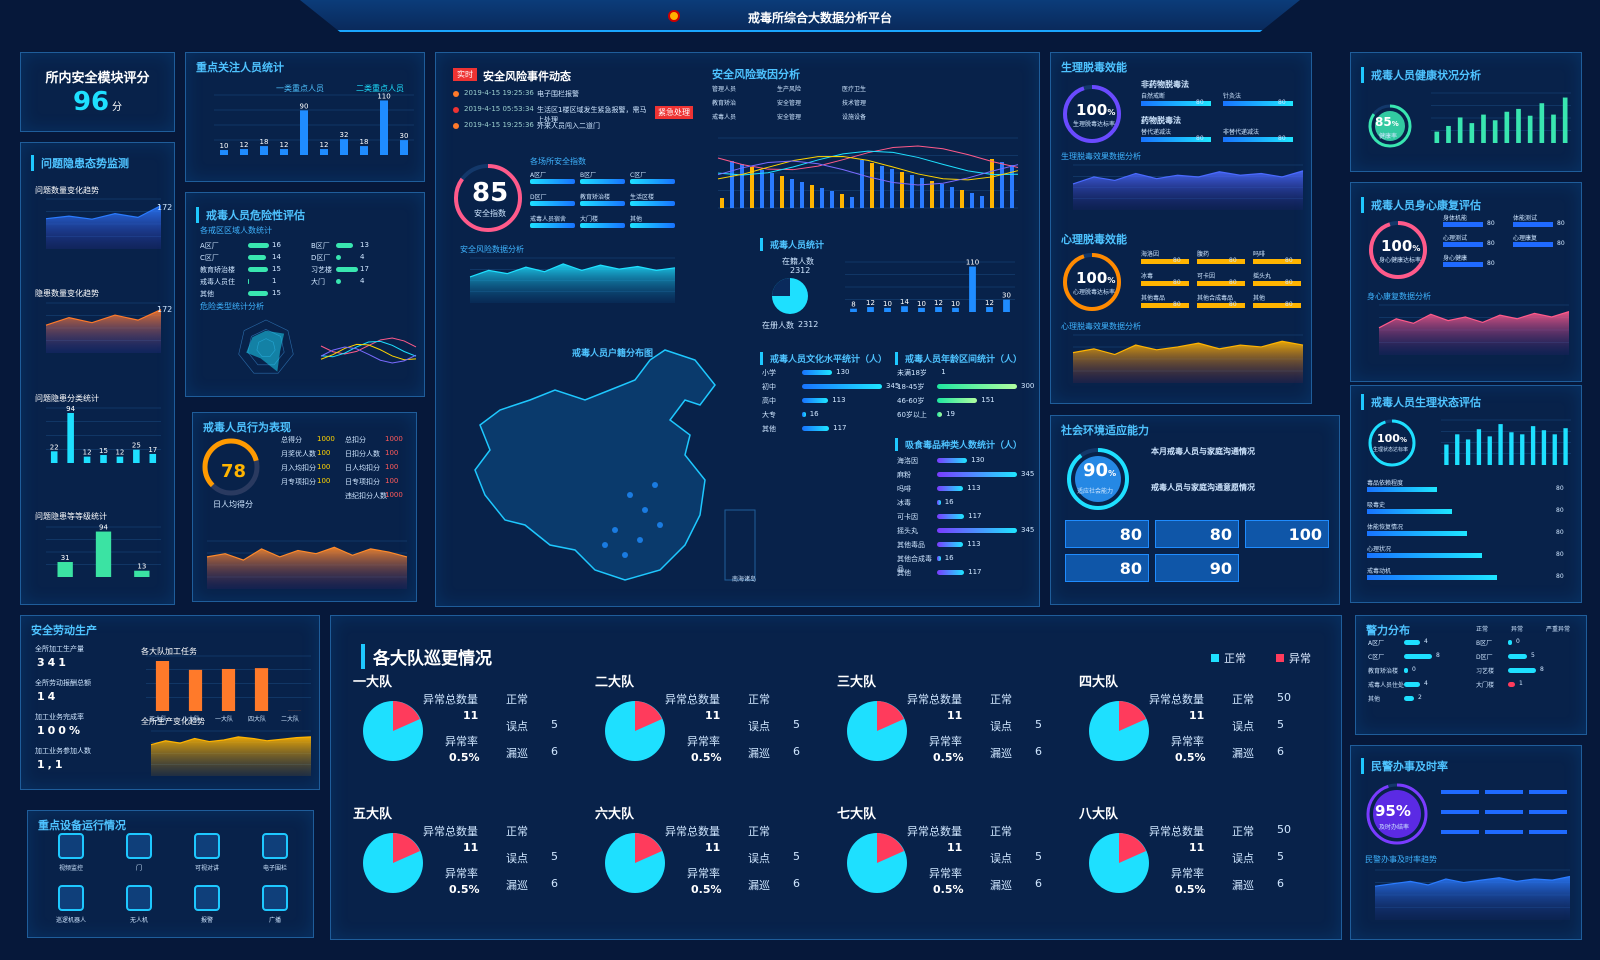 The image size is (1600, 960). Describe the element at coordinates (517, 858) in the screenshot. I see `team-err-label: 误点` at that location.